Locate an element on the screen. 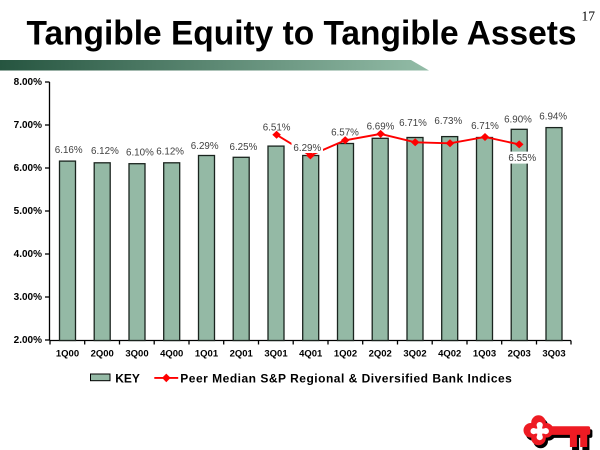 This screenshot has height=450, width=600. svg-text: 6.57% is located at coordinates (345, 133).